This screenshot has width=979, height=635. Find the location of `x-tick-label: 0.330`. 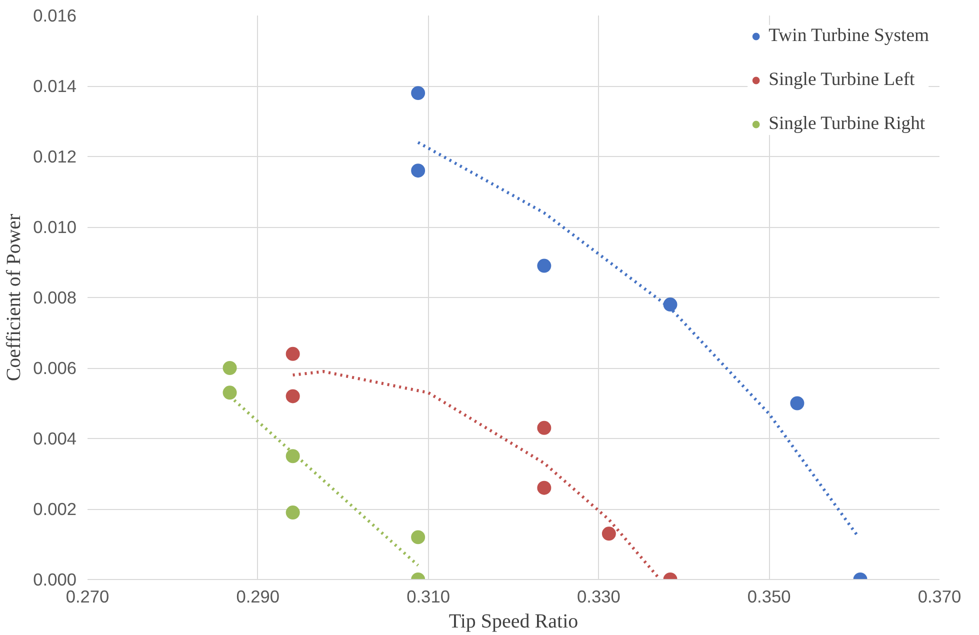

x-tick-label: 0.330 is located at coordinates (598, 596).